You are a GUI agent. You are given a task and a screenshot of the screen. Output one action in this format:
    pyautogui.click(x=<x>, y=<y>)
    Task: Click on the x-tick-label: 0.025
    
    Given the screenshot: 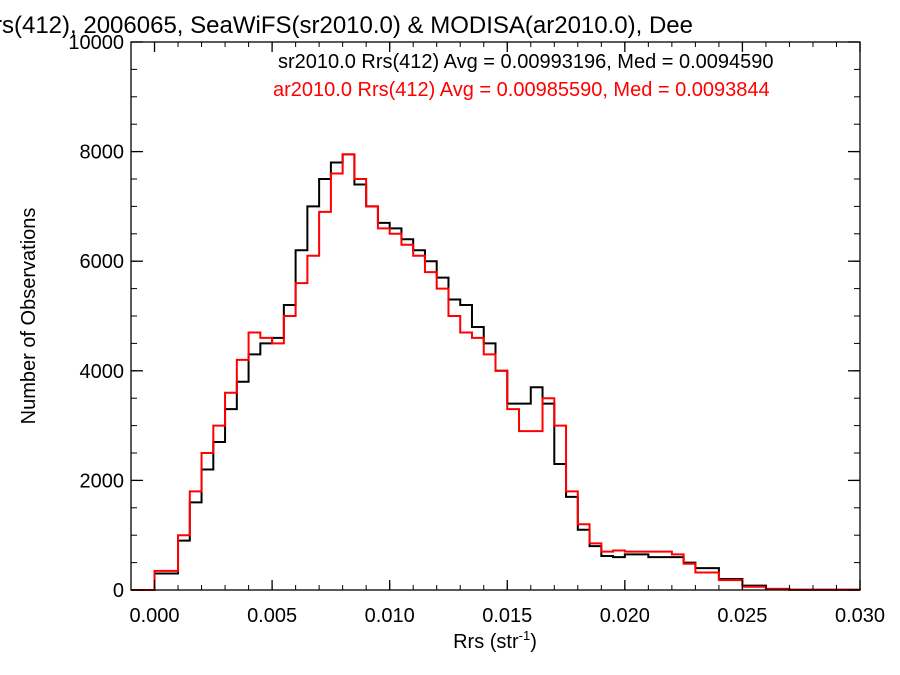 What is the action you would take?
    pyautogui.click(x=742, y=616)
    